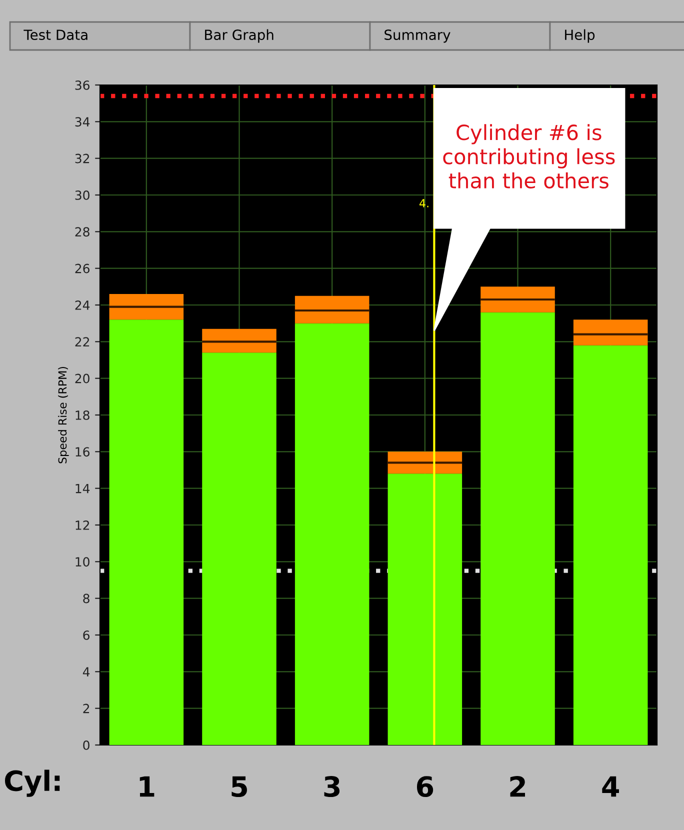  Describe the element at coordinates (82, 122) in the screenshot. I see `y-tick-label: 34` at that location.